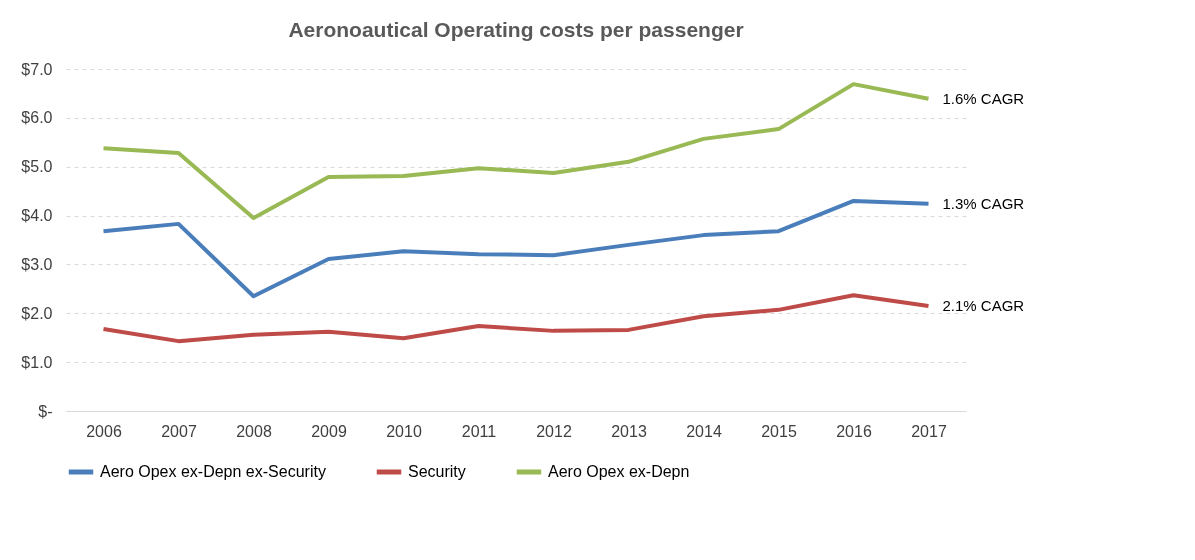 This screenshot has width=1195, height=560. I want to click on x-tick-label: 2010, so click(404, 431).